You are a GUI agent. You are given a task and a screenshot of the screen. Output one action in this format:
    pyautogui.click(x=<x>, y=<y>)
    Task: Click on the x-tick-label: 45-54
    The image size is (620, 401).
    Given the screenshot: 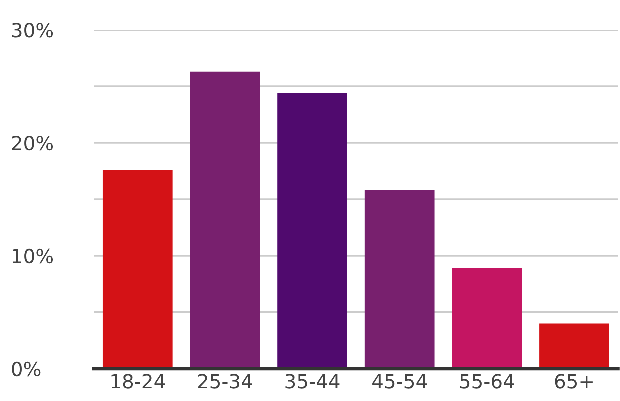 What is the action you would take?
    pyautogui.click(x=400, y=381)
    